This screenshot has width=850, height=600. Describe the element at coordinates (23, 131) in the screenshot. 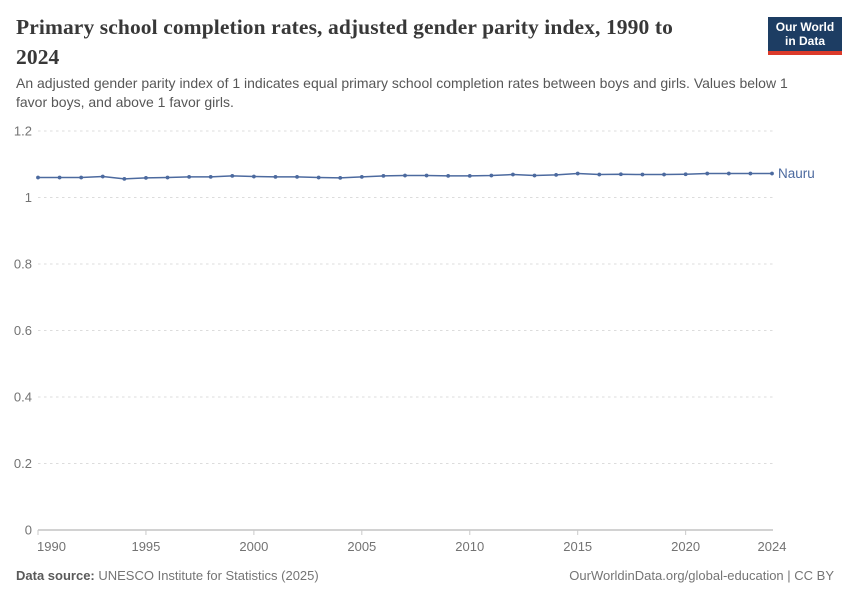

I see `y-tick-label: 1.2` at that location.